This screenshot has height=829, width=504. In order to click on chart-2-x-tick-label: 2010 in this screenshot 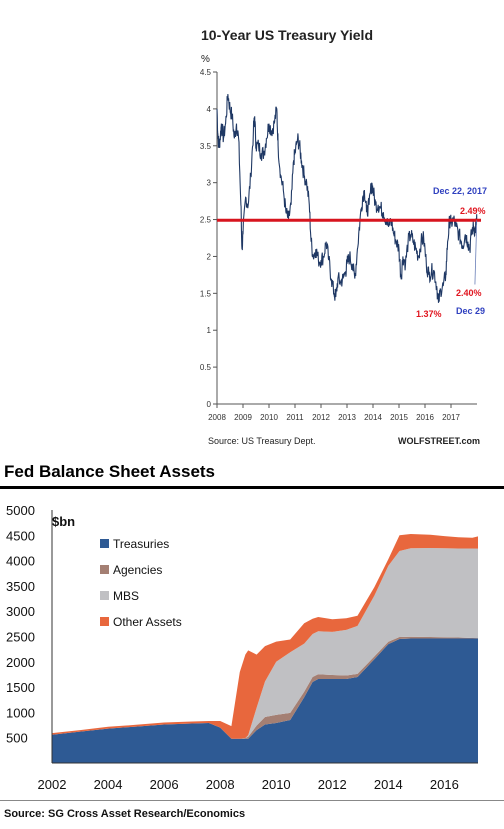, I will do `click(276, 784)`.